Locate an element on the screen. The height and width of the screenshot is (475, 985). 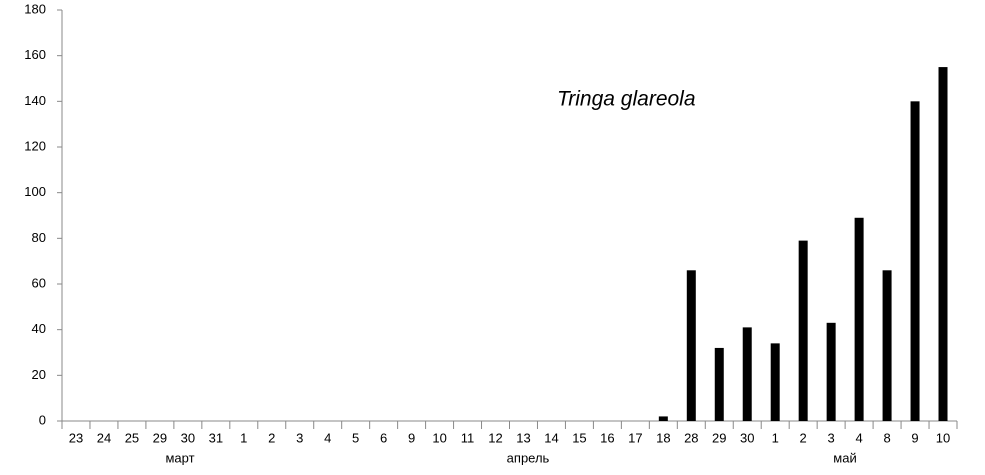
y-tick-label: 0 is located at coordinates (42, 419).